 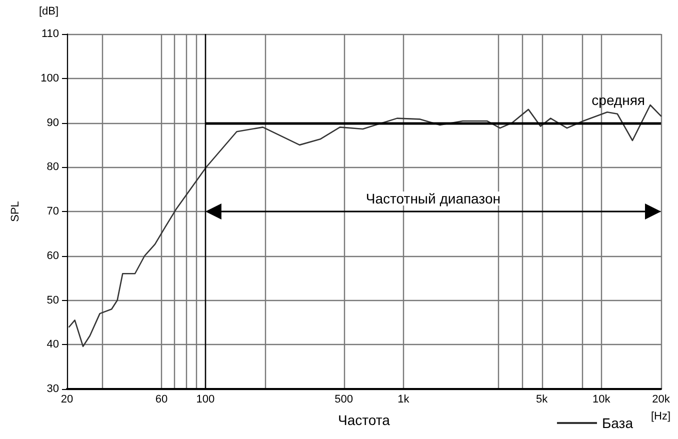 I want to click on text: [Hz], so click(x=661, y=416).